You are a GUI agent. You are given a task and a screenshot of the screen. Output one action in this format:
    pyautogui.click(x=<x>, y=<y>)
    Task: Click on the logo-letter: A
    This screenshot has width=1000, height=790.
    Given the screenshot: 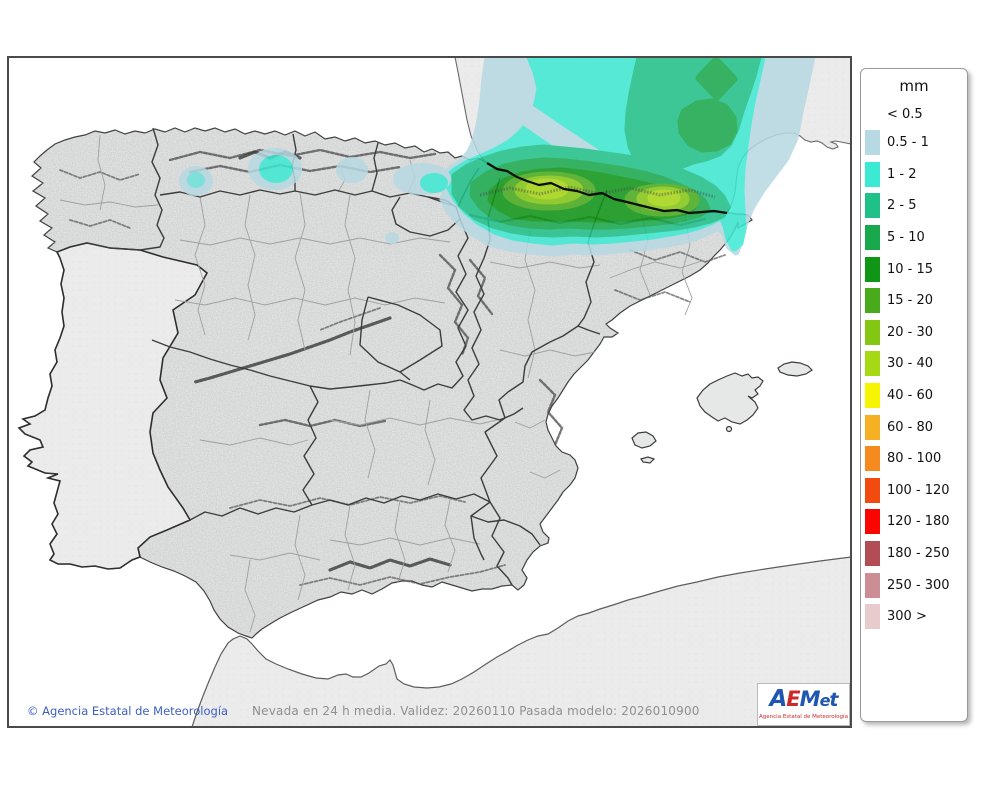 What is the action you would take?
    pyautogui.click(x=778, y=699)
    